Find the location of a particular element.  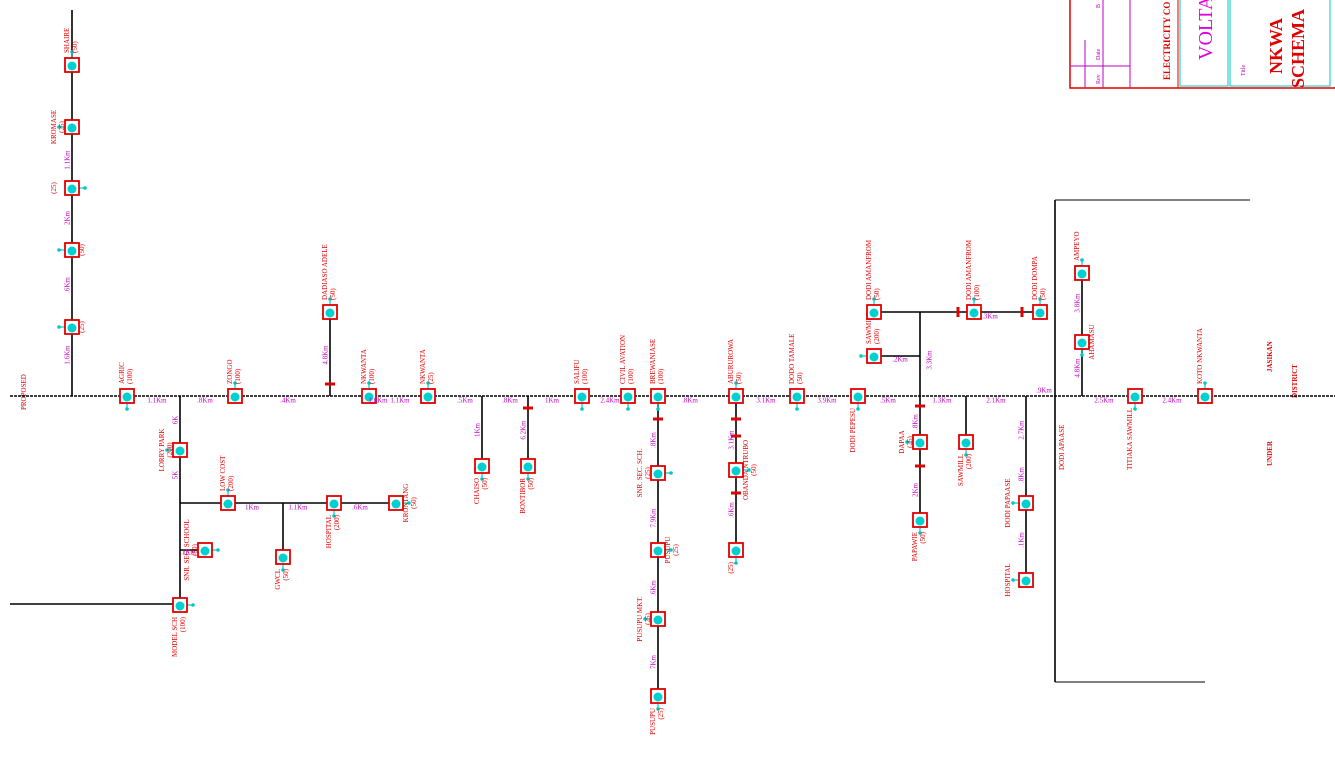

transformer: DAPAA (25) is located at coordinates (913, 442).